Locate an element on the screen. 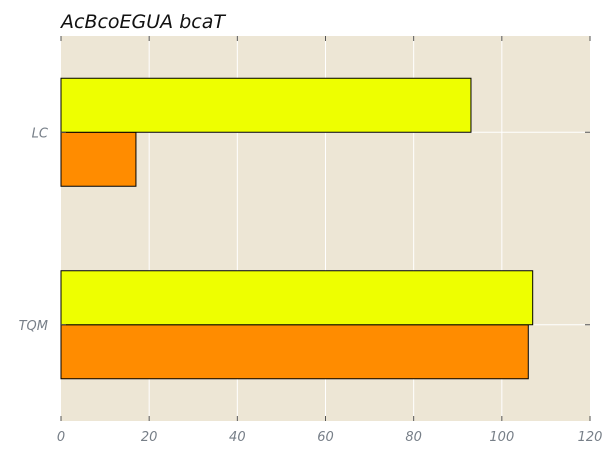  x-tick-label: 120 is located at coordinates (590, 437).